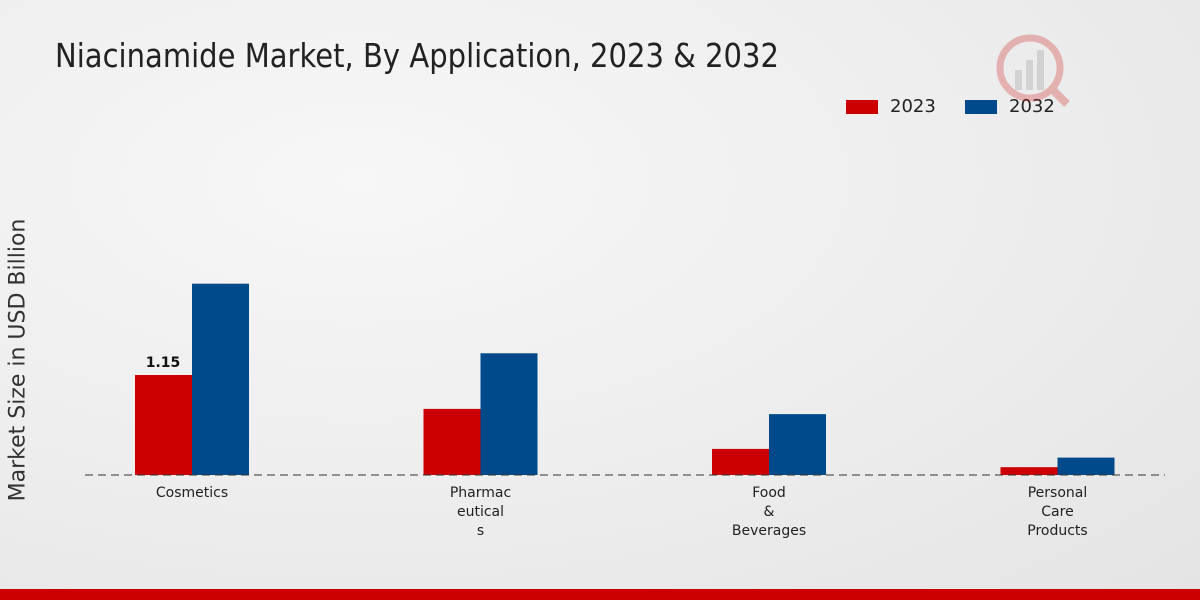 This screenshot has width=1200, height=600. What do you see at coordinates (769, 493) in the screenshot?
I see `x-tick-label: Food` at bounding box center [769, 493].